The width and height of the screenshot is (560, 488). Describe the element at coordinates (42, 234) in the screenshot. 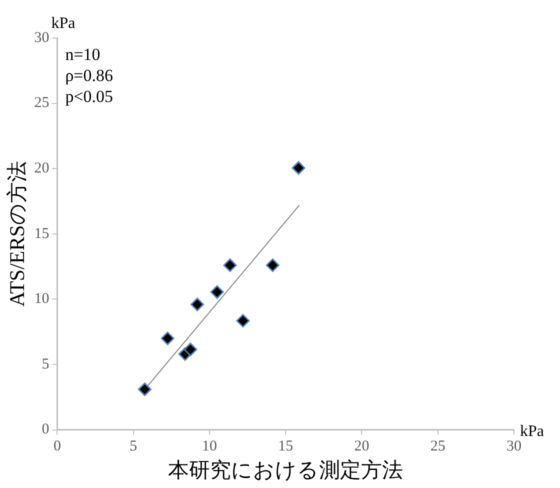

I see `y-tick-label: 15` at that location.